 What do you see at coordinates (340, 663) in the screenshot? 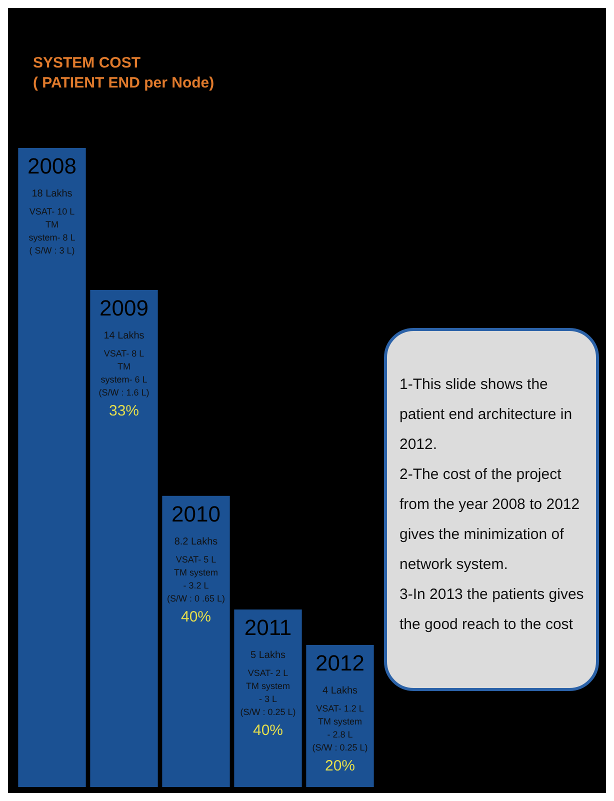
I see `x-tick-label: 2012` at bounding box center [340, 663].